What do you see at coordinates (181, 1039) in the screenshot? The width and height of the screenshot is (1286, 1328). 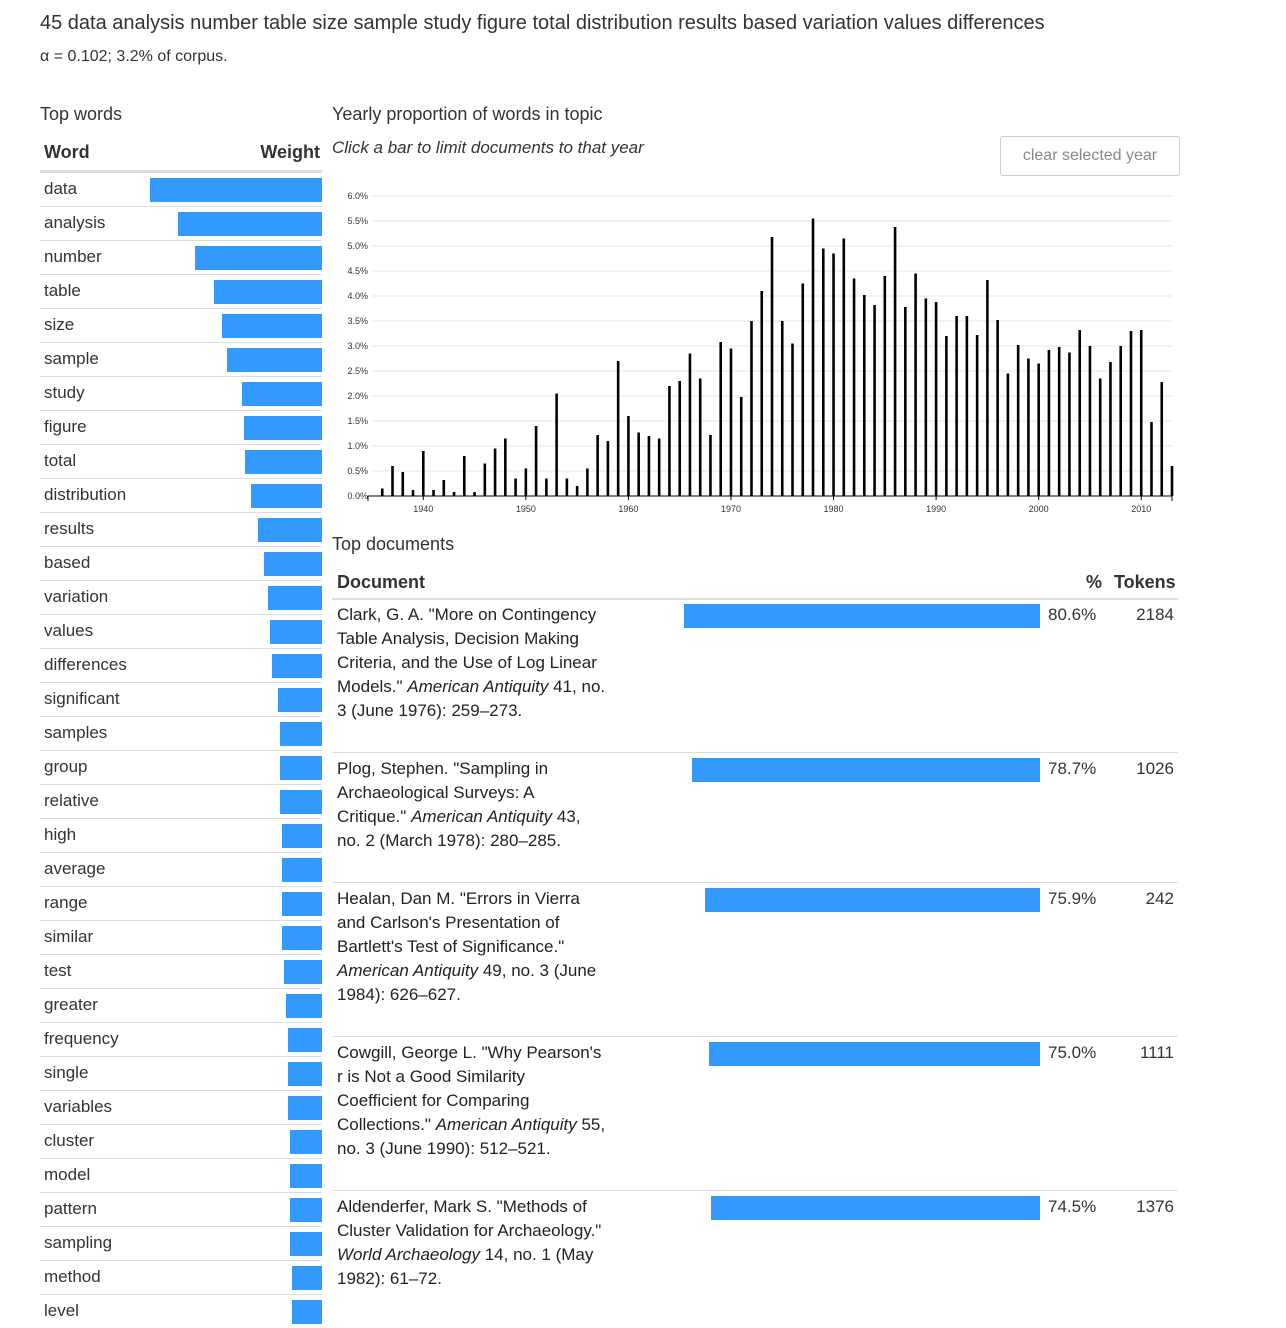 I see `word-row: frequency` at bounding box center [181, 1039].